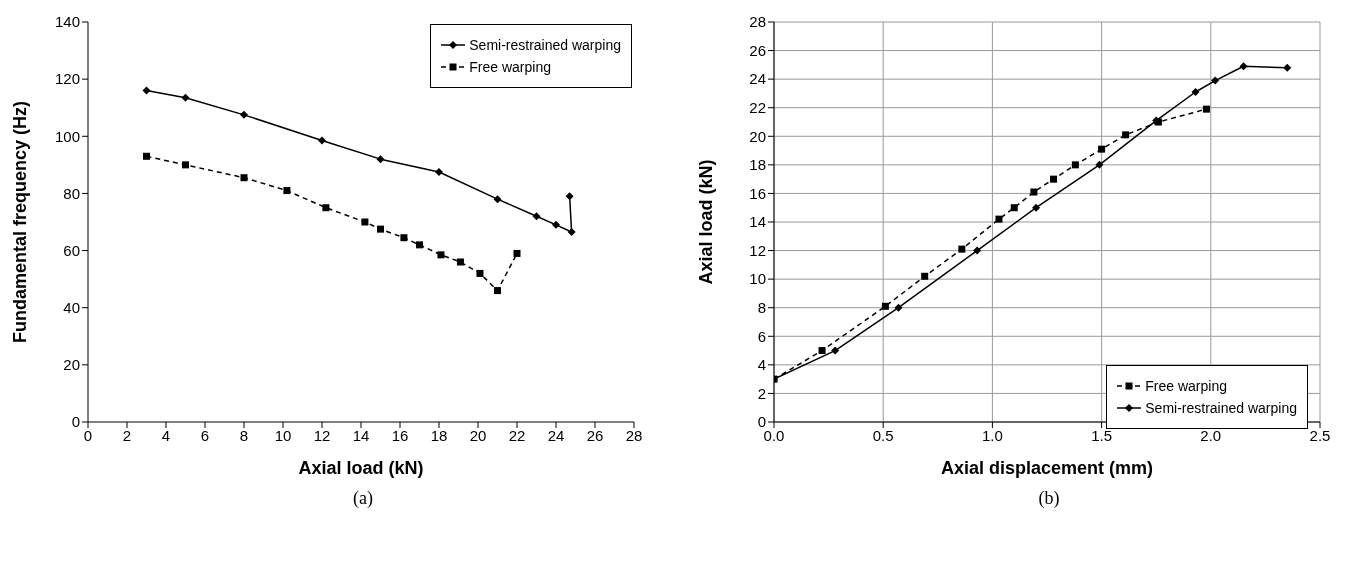 The height and width of the screenshot is (562, 1352). Describe the element at coordinates (478, 435) in the screenshot. I see `x-tick-label: 20` at that location.